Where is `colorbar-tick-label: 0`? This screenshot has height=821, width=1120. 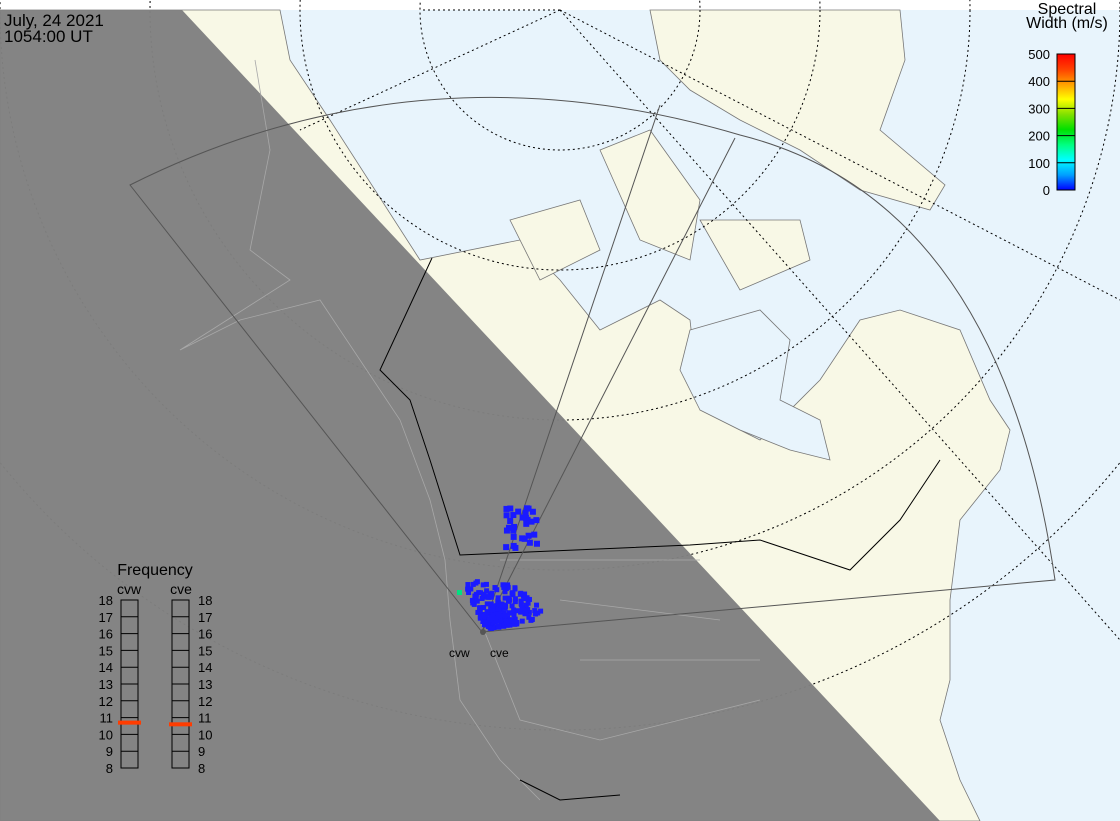
colorbar-tick-label: 0 is located at coordinates (1046, 190).